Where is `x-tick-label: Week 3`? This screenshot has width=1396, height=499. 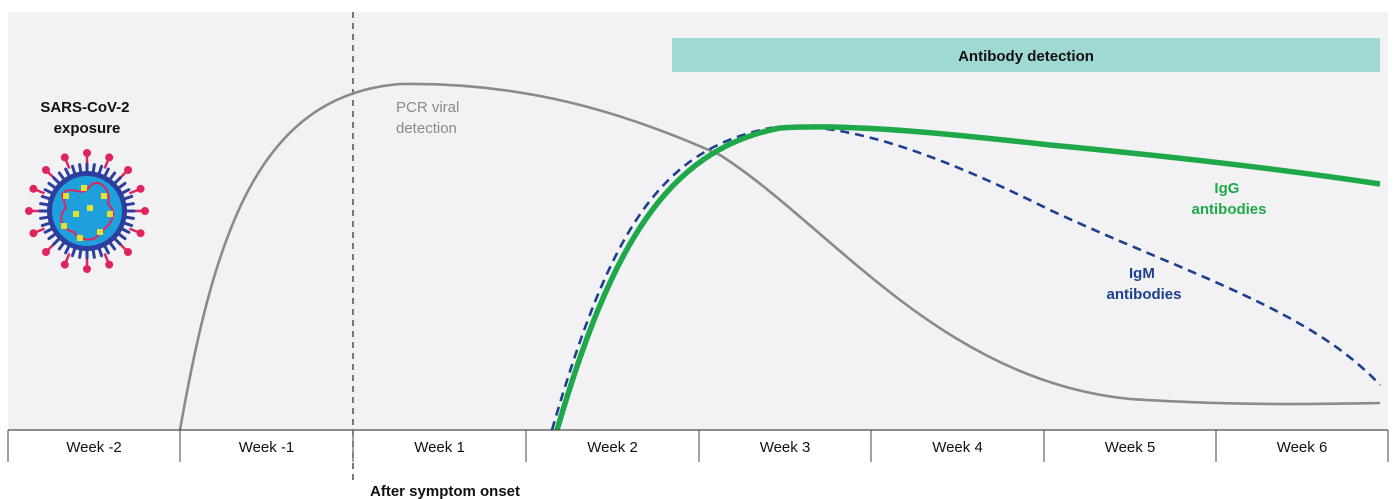
x-tick-label: Week 3 is located at coordinates (785, 447).